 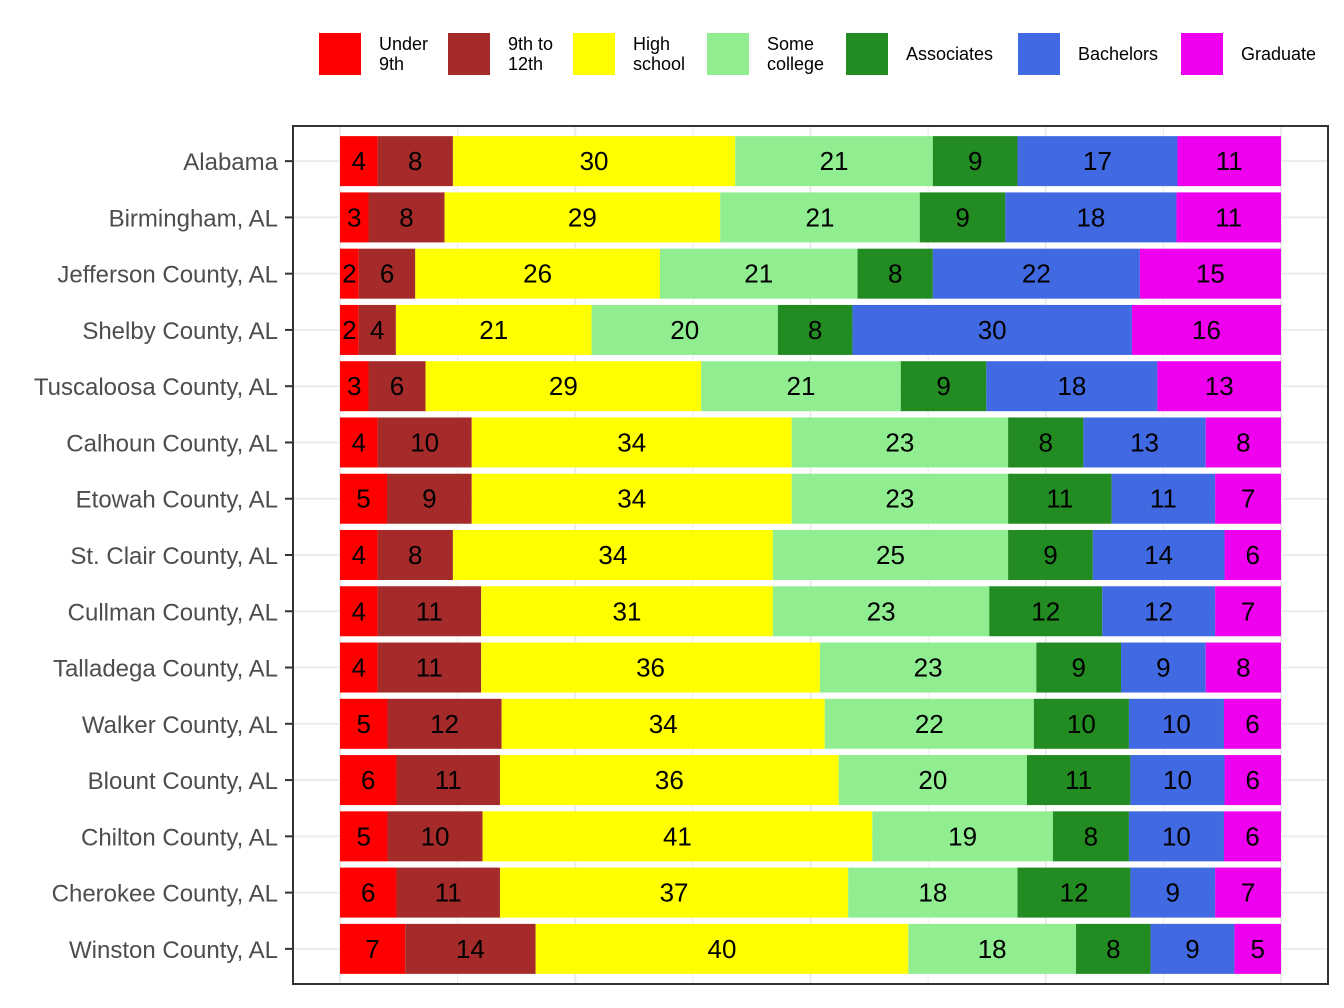 What do you see at coordinates (992, 330) in the screenshot?
I see `data-label: 30` at bounding box center [992, 330].